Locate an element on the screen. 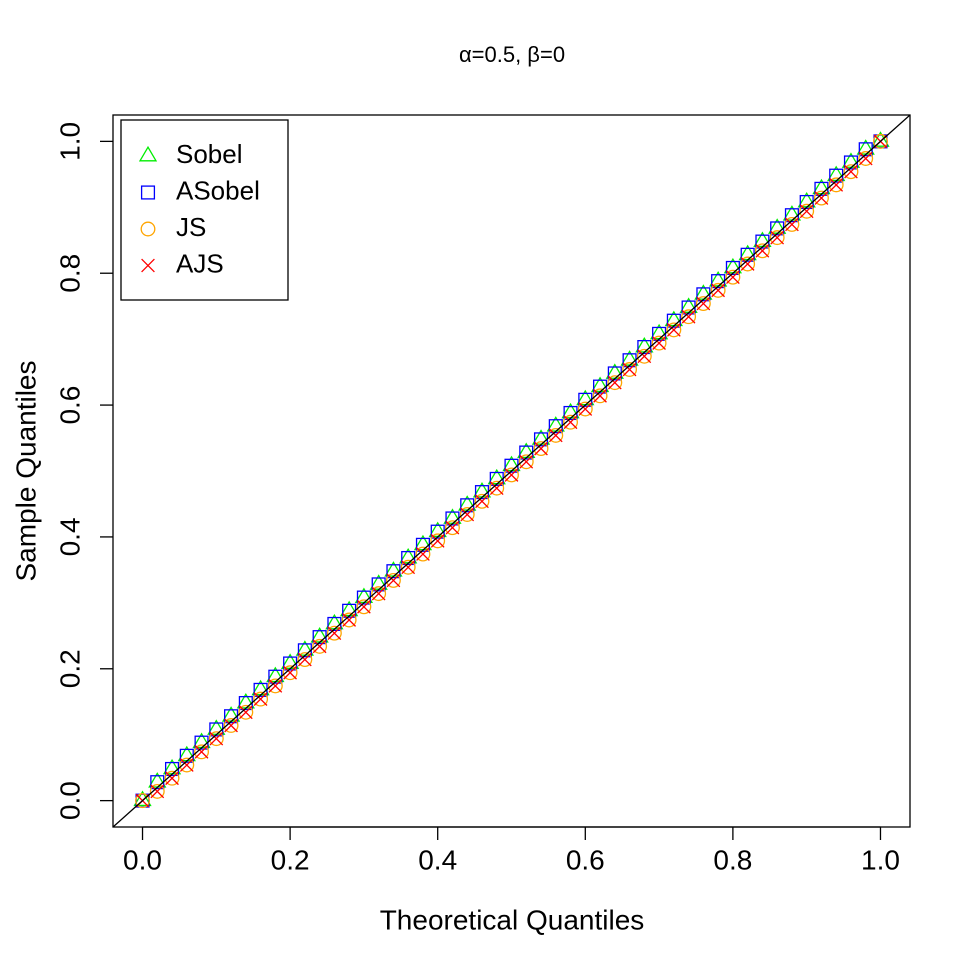 This screenshot has height=969, width=969. legend-label: JS is located at coordinates (191, 227).